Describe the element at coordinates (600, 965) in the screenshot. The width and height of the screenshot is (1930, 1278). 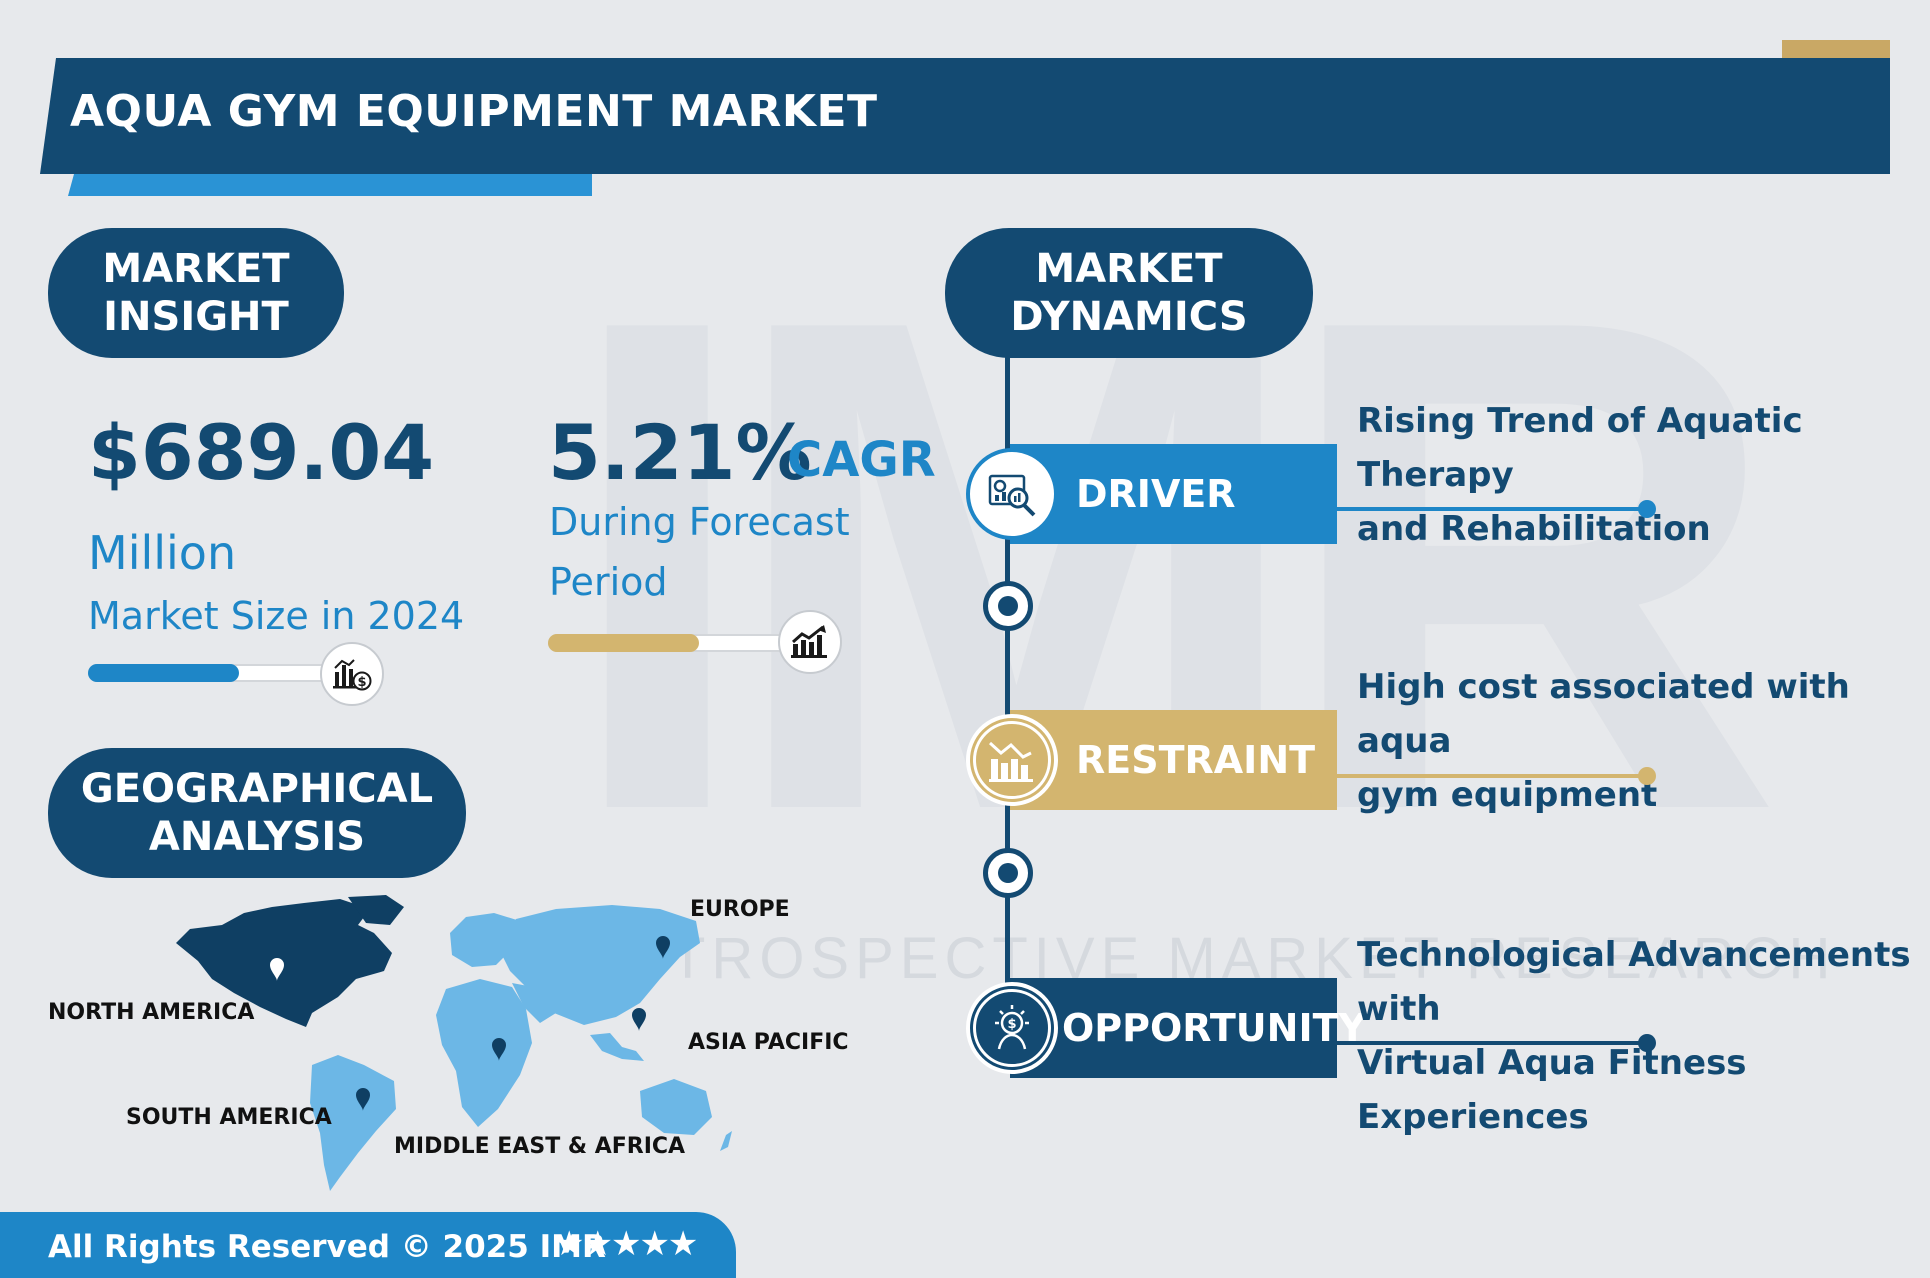
I see `map-asia` at that location.